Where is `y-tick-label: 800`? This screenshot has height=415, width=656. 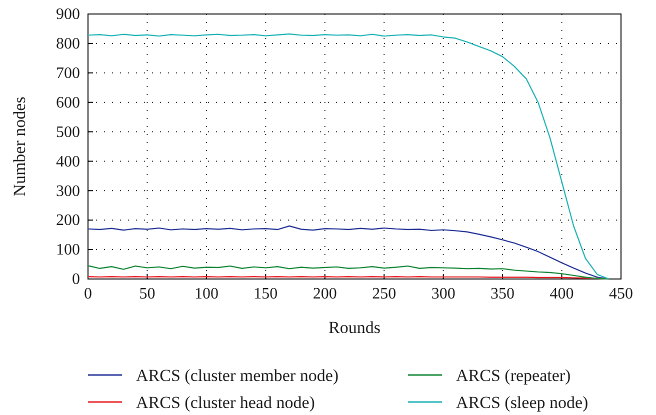 y-tick-label: 800 is located at coordinates (68, 44).